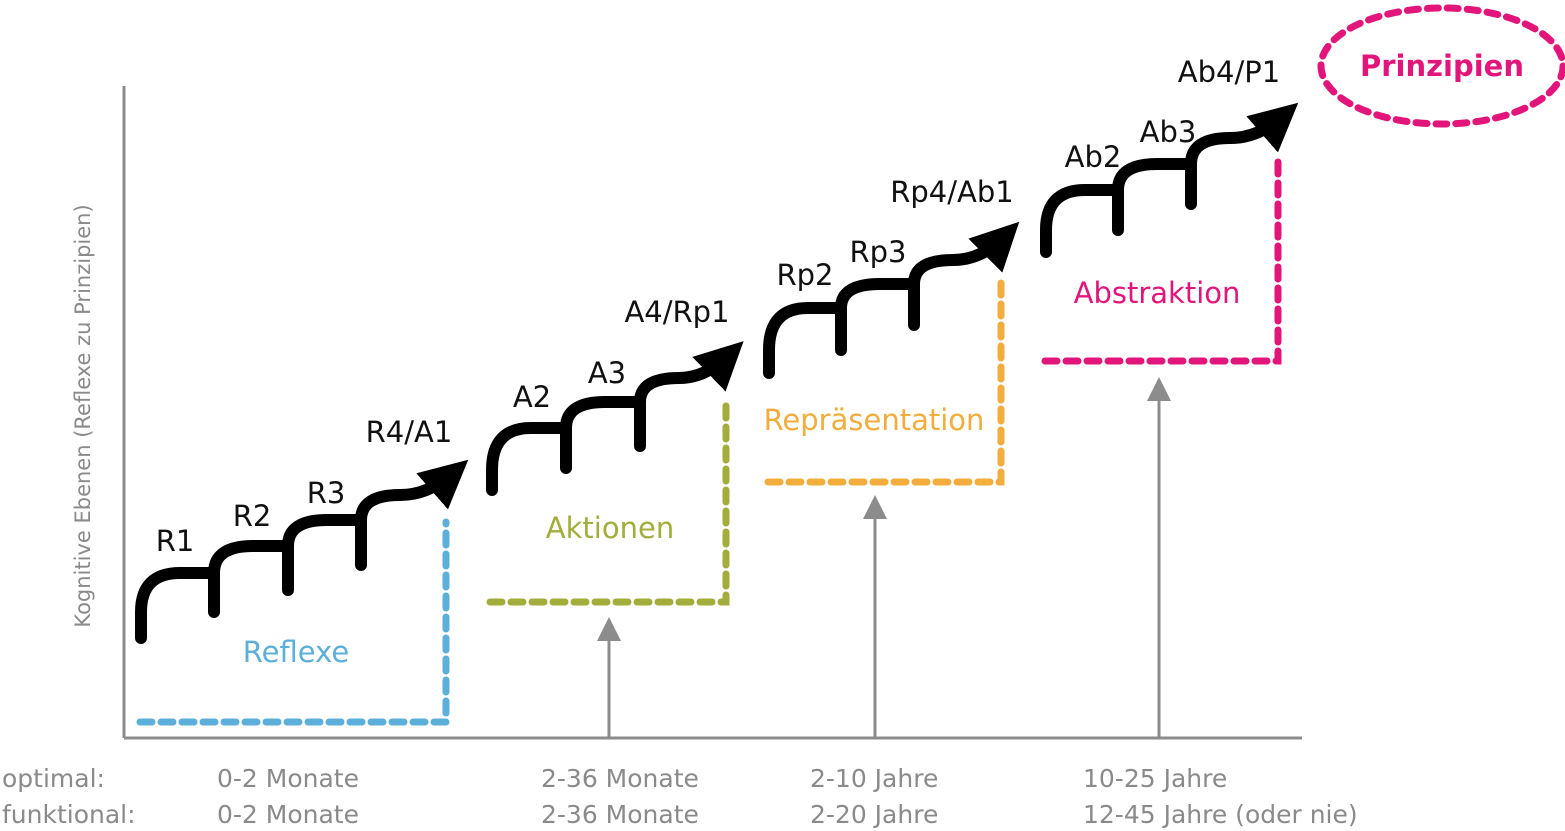 Image resolution: width=1565 pixels, height=831 pixels. I want to click on abstraktion-bracket, so click(1161, 260).